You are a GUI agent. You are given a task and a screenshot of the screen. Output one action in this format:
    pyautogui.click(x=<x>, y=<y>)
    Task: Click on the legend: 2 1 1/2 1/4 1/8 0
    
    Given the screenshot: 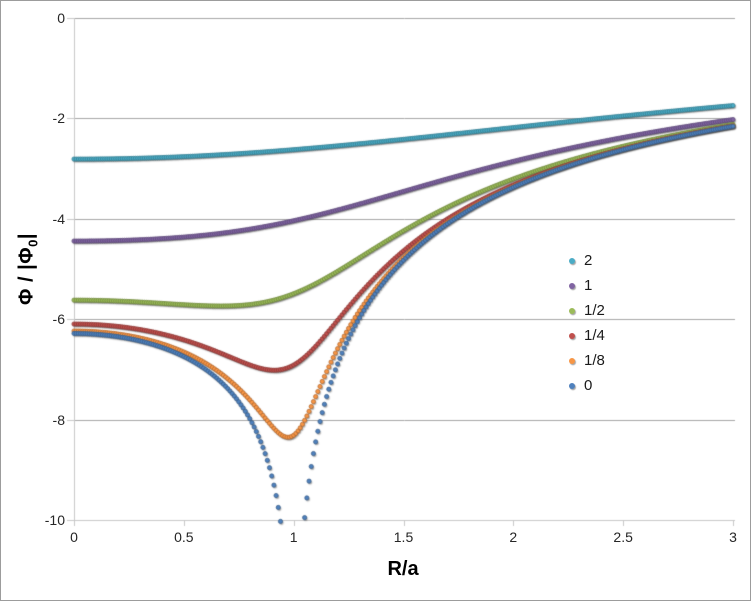 What is the action you would take?
    pyautogui.click(x=586, y=323)
    